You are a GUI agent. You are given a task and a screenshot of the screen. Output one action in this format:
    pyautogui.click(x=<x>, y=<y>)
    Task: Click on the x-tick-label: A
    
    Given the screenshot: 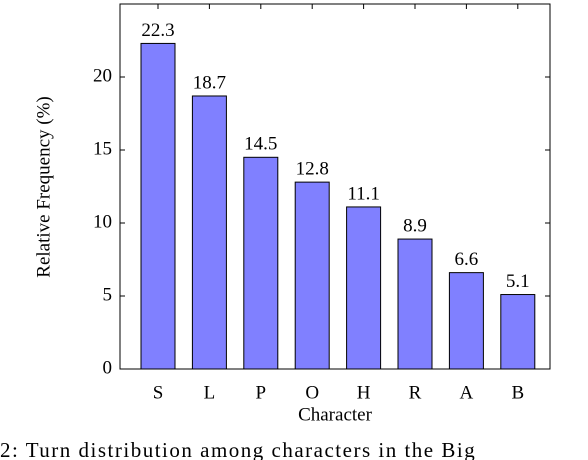 What is the action you would take?
    pyautogui.click(x=467, y=392)
    